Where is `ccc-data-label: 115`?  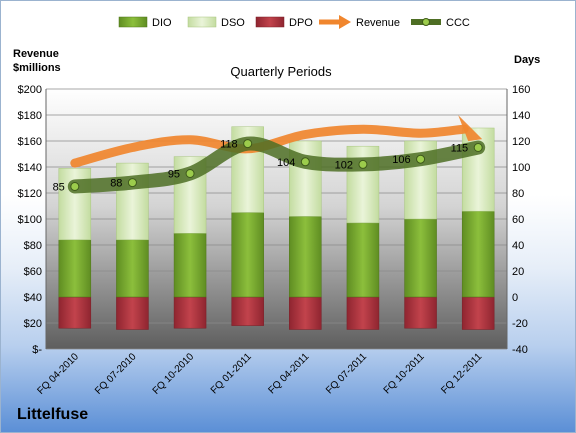 ccc-data-label: 115 is located at coordinates (460, 149).